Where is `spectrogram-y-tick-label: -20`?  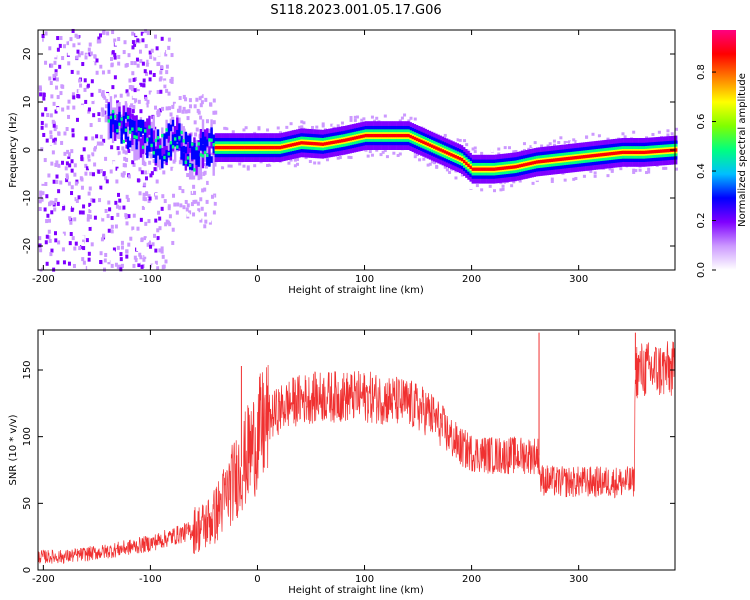
spectrogram-y-tick-label: -20 is located at coordinates (27, 246).